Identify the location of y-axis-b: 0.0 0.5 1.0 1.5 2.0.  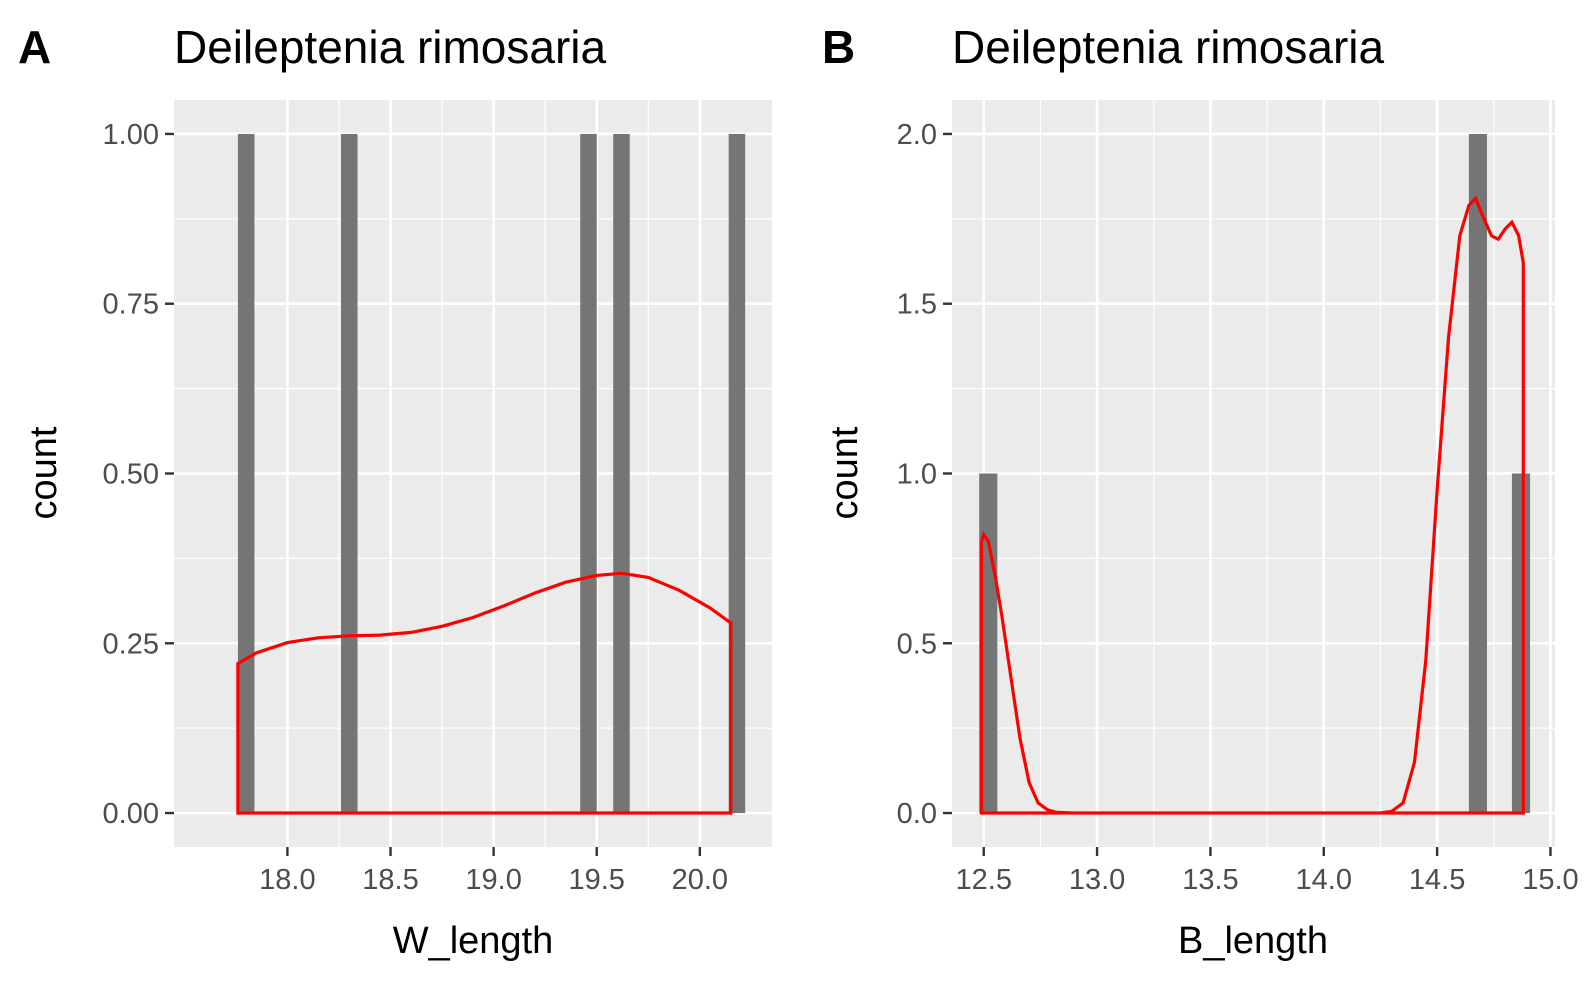
(924, 474).